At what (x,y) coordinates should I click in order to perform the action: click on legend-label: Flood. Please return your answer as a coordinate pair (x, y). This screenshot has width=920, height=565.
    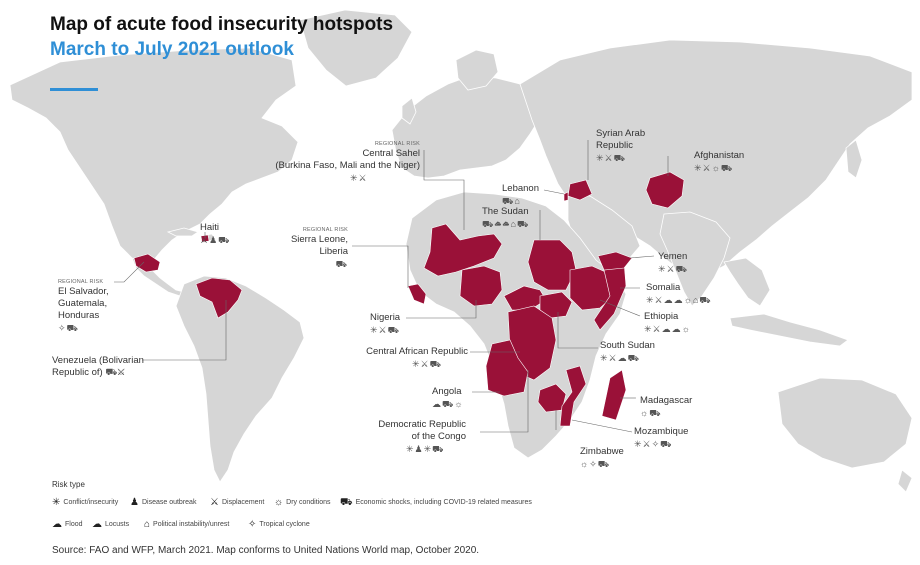
    Looking at the image, I should click on (74, 524).